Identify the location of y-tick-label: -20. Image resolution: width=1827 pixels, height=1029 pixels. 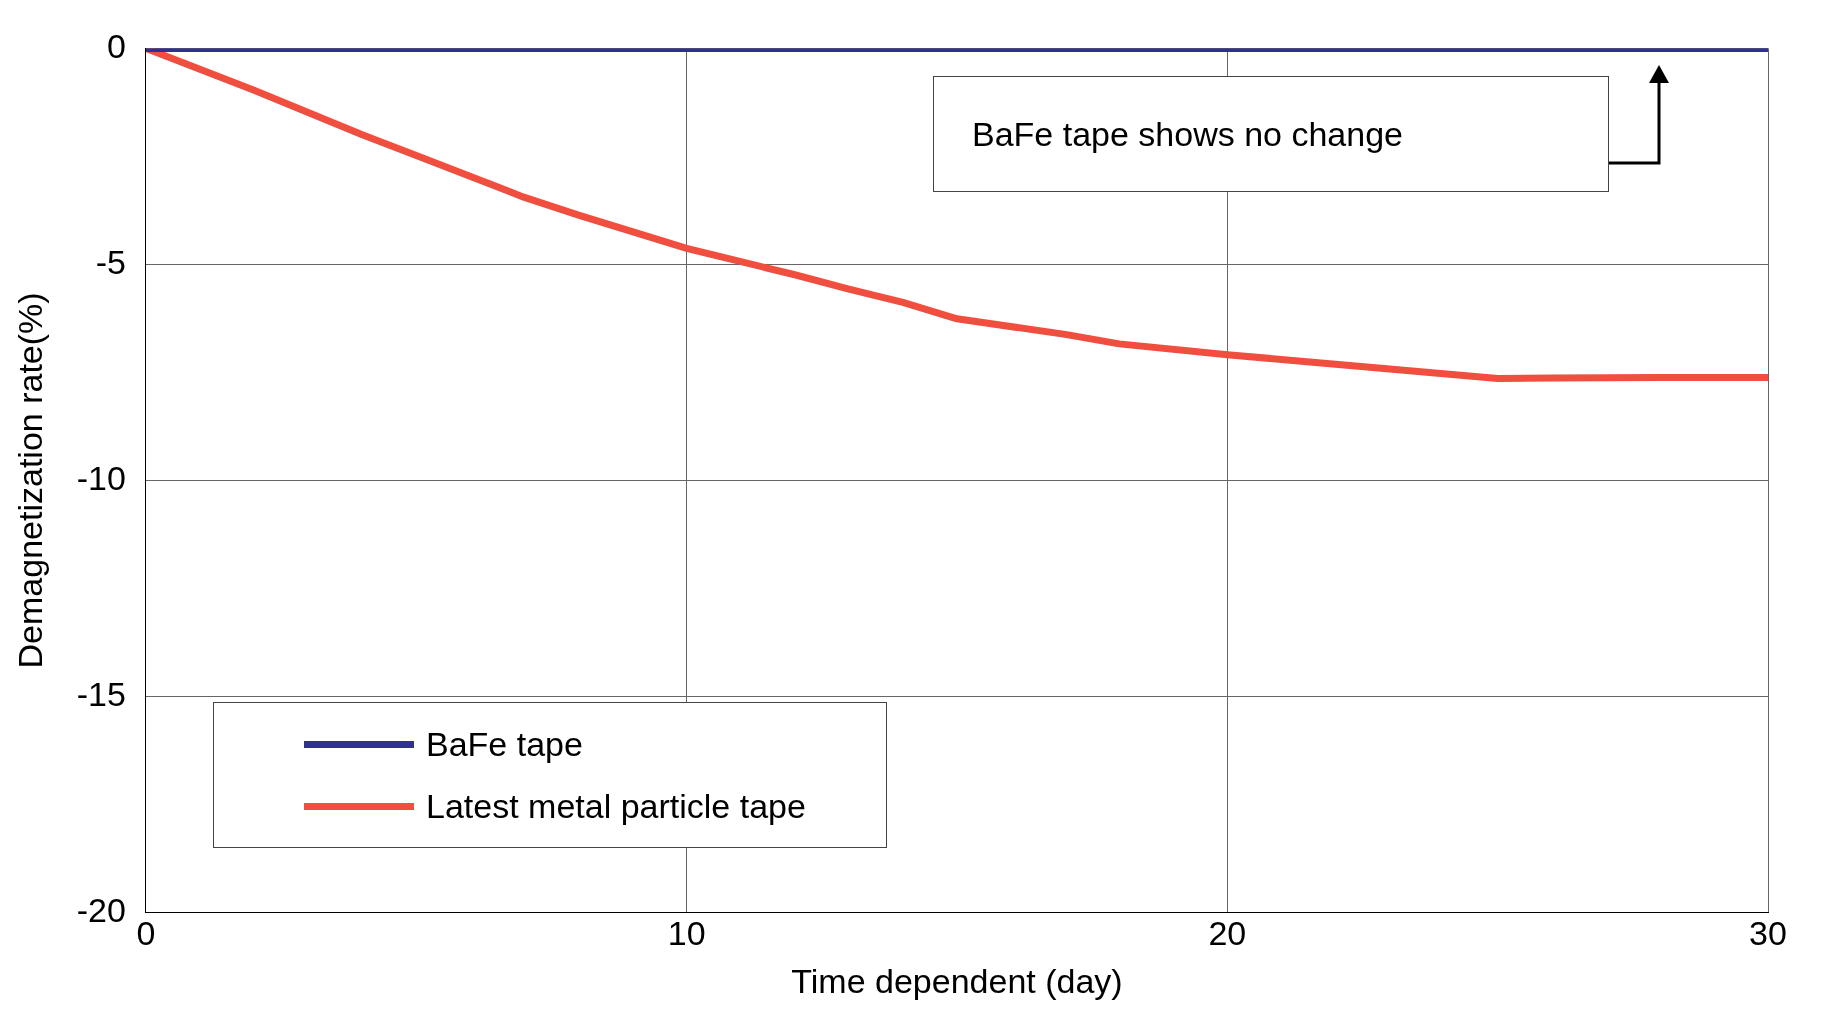
(101, 909).